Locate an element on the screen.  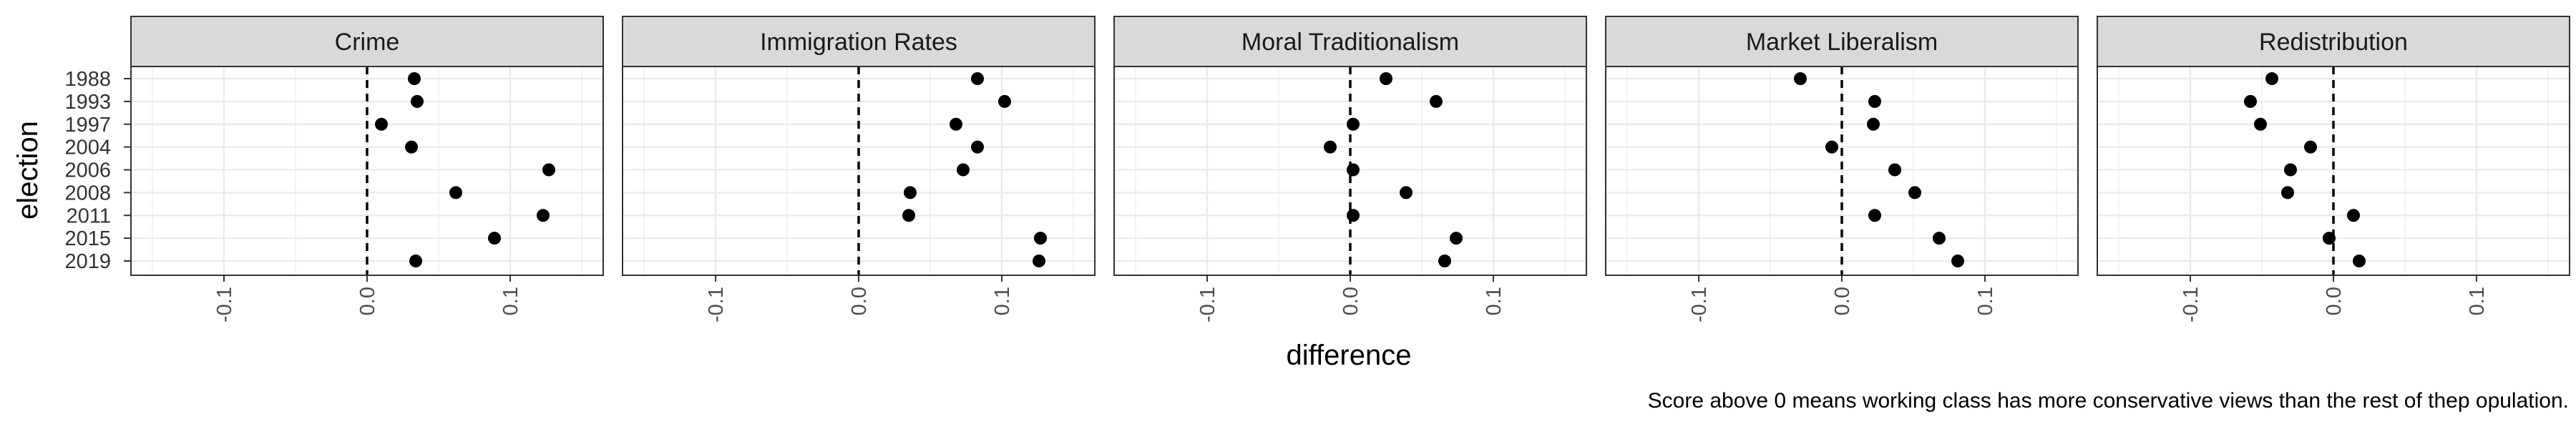
y-tick-label: 2008 is located at coordinates (87, 193).